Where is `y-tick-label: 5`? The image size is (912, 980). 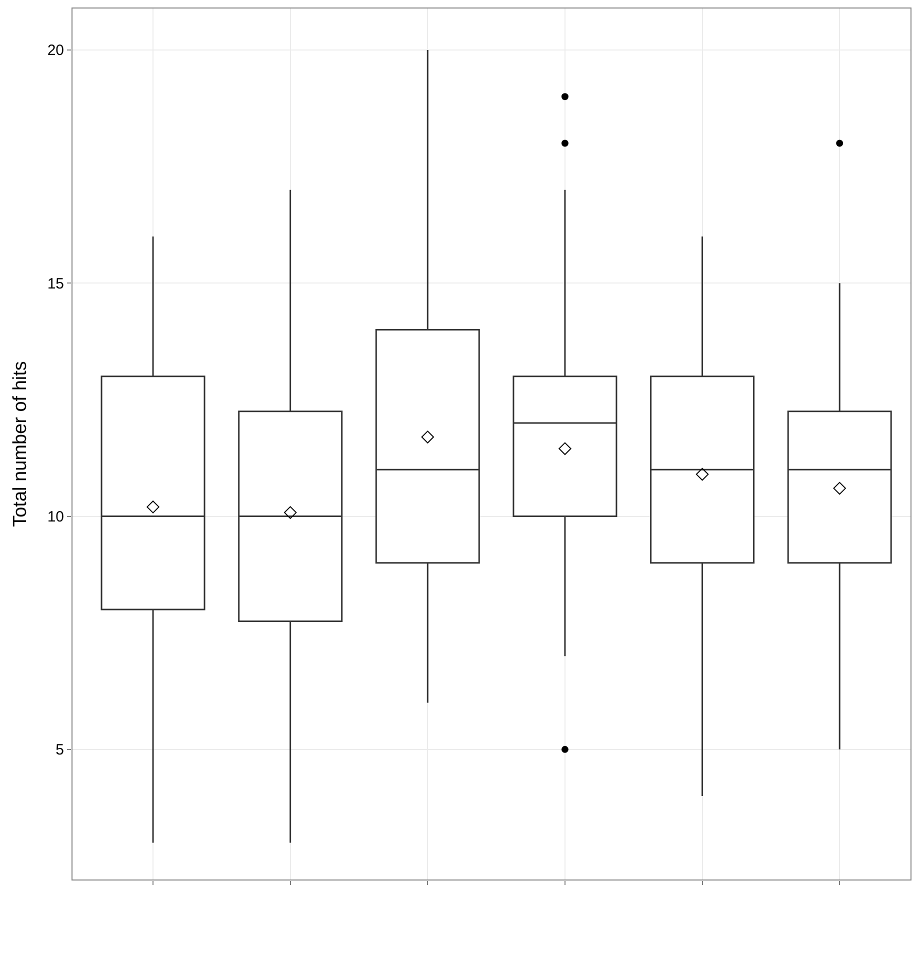
y-tick-label: 5 is located at coordinates (60, 750).